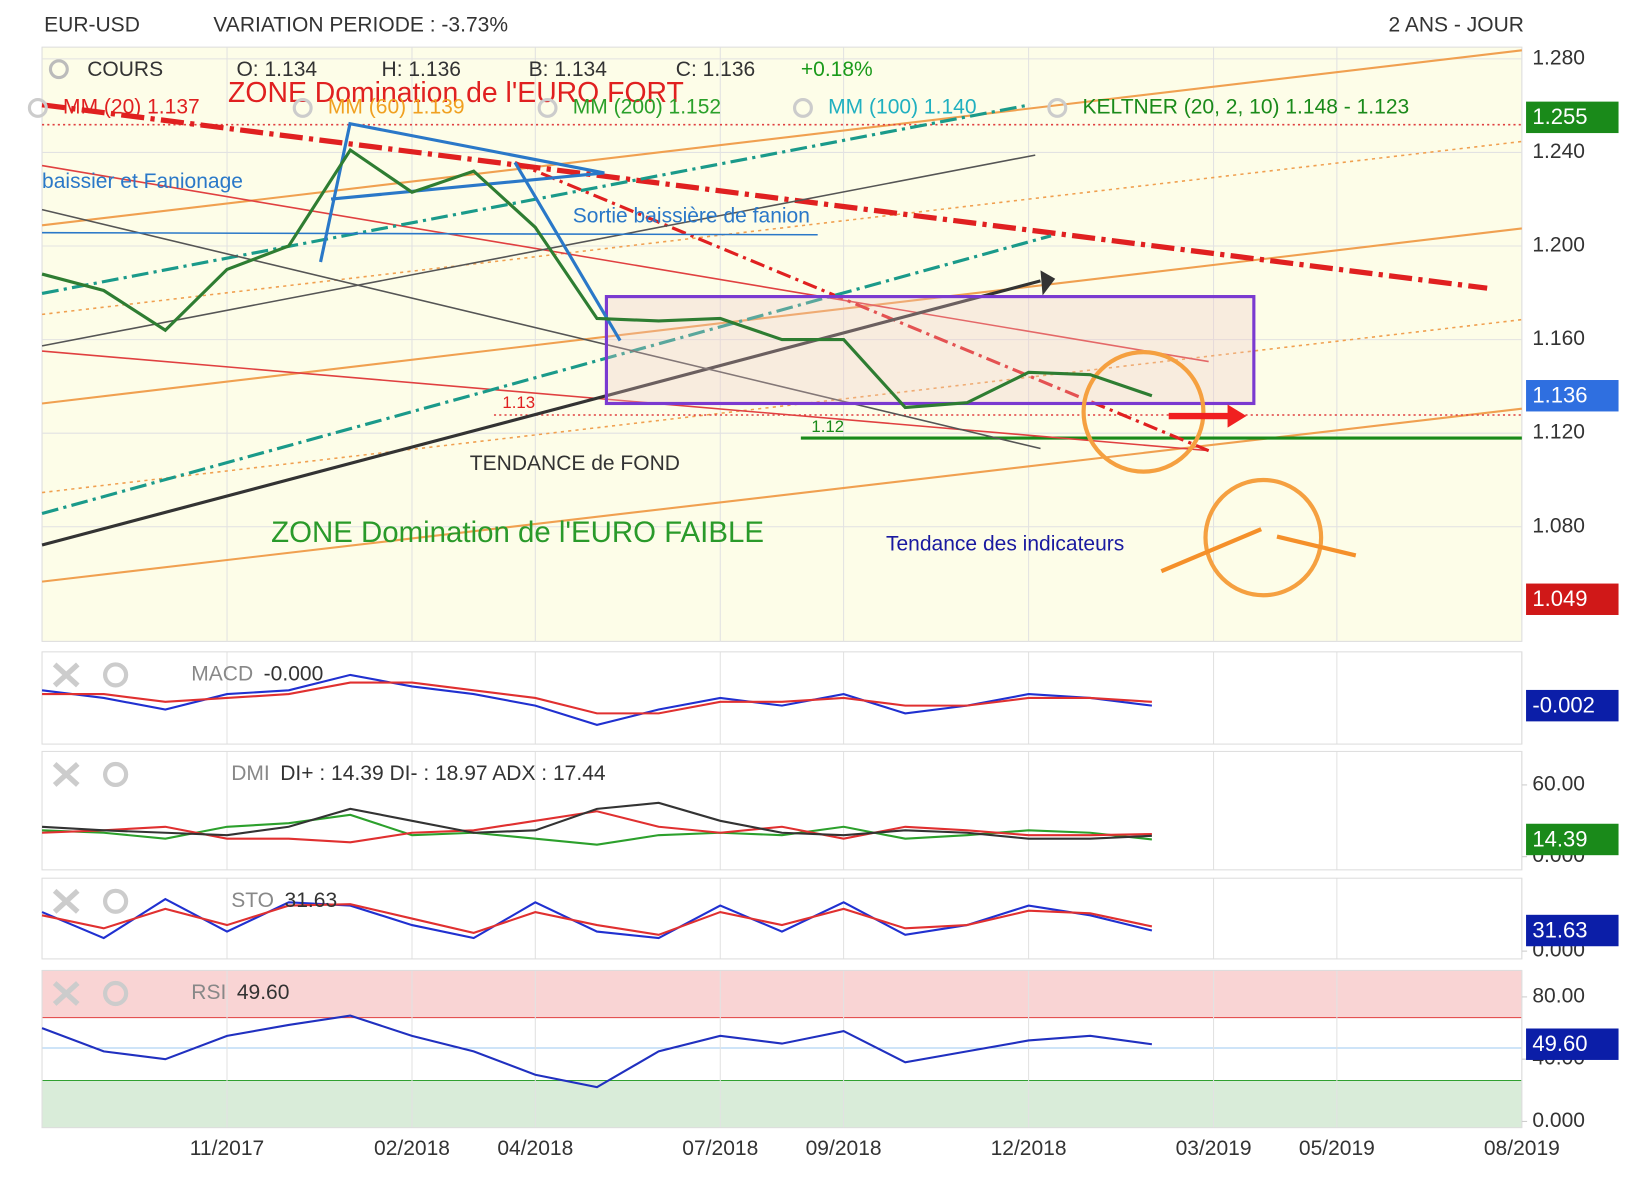 Image resolution: width=1640 pixels, height=1184 pixels. Describe the element at coordinates (1559, 838) in the screenshot. I see `value-badge-label: 14.39` at that location.